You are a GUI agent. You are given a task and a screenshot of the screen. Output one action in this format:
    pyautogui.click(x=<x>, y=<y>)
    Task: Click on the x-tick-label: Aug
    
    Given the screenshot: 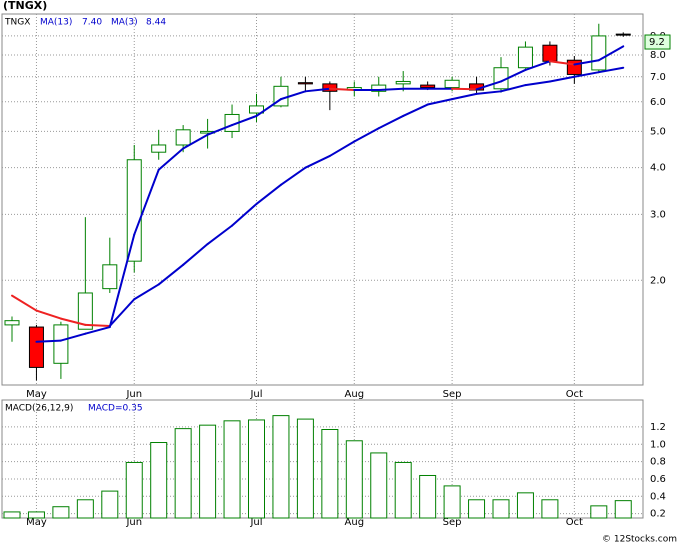 What is the action you would take?
    pyautogui.click(x=355, y=522)
    